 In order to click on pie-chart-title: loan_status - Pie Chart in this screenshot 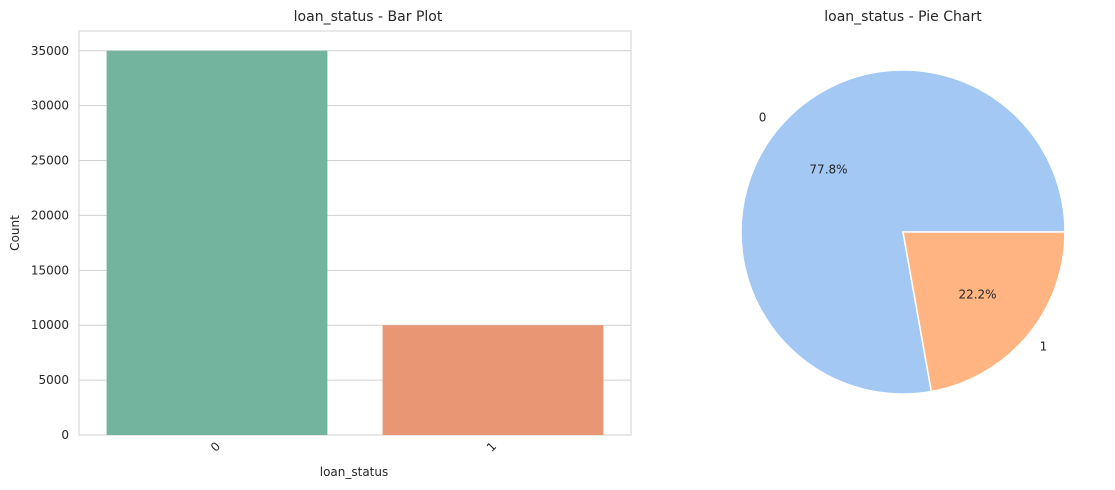, I will do `click(903, 17)`.